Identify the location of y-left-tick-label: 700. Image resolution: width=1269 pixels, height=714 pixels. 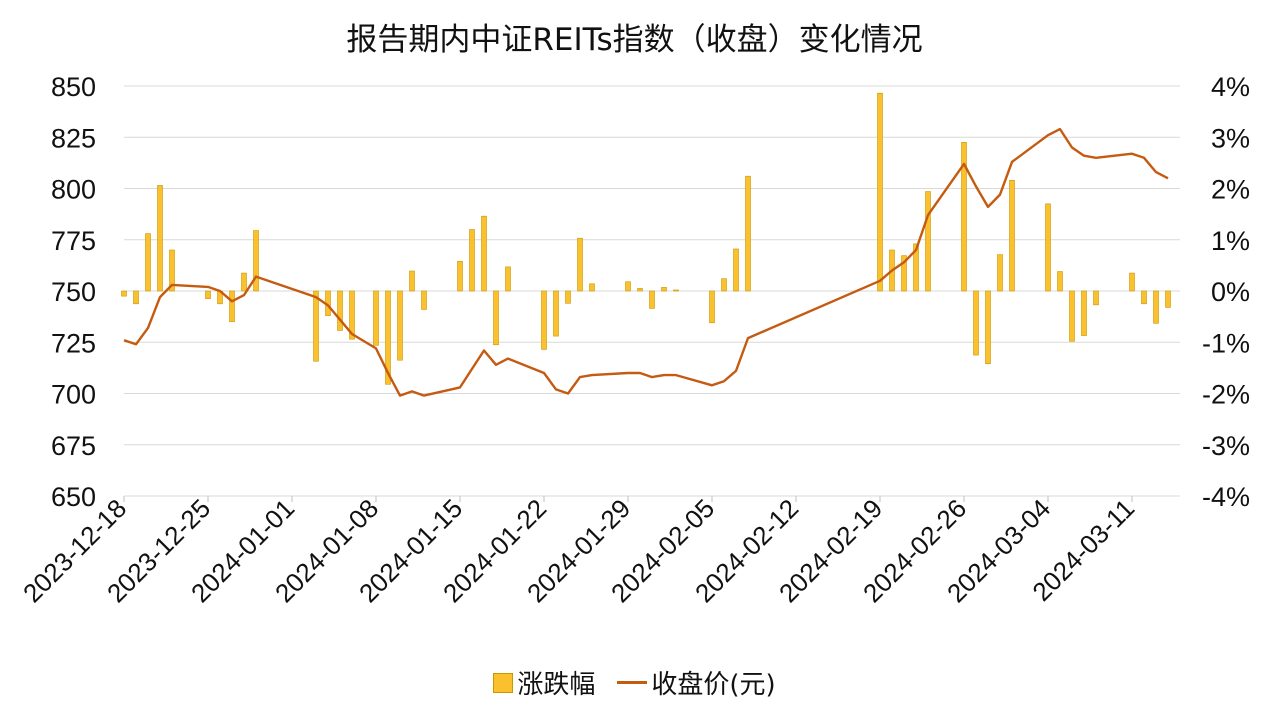
(73, 395).